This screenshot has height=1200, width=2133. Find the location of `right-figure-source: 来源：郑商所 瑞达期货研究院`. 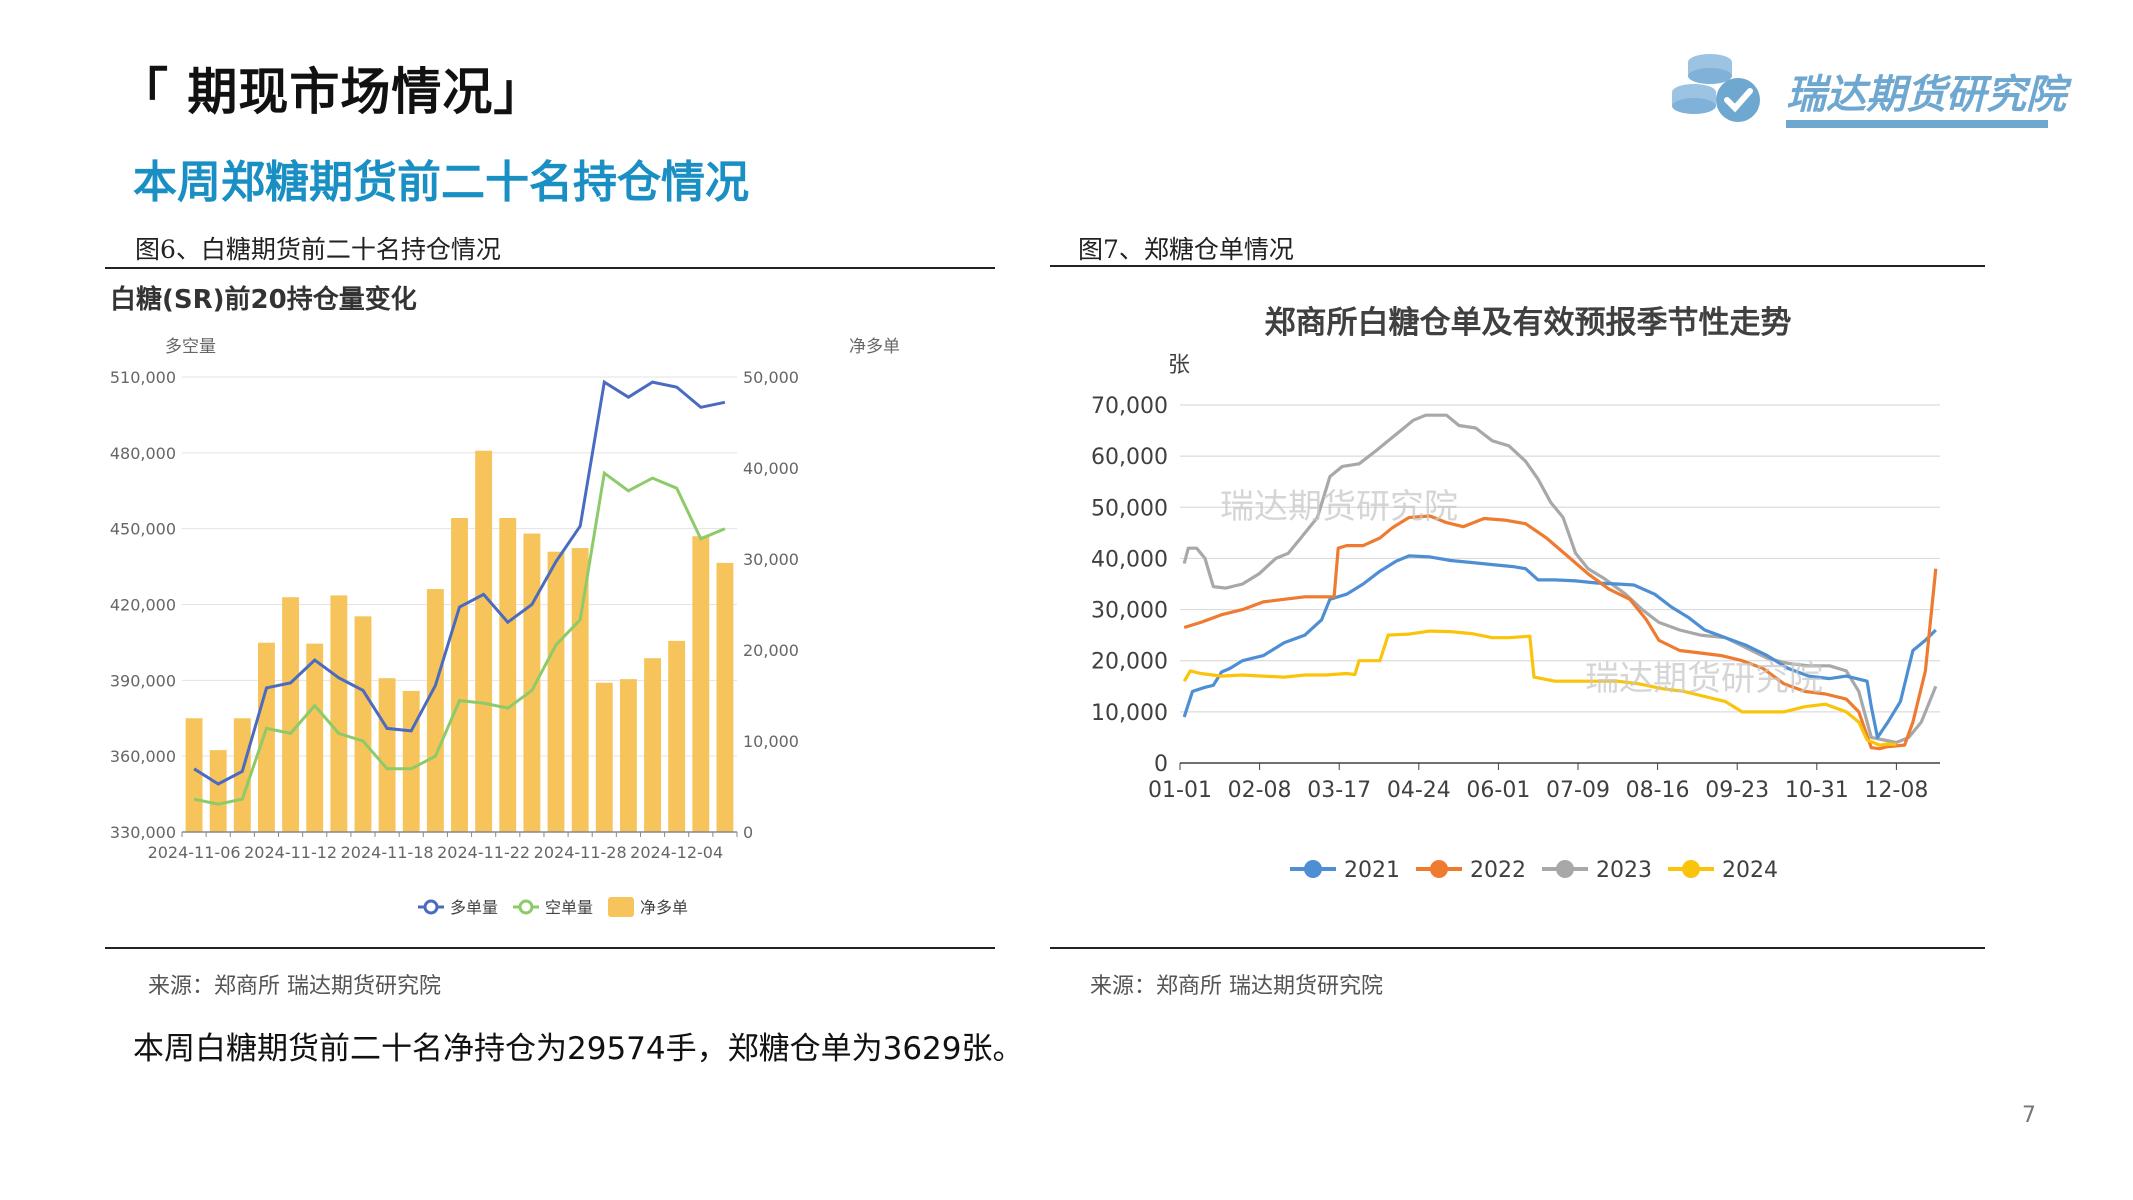

right-figure-source: 来源：郑商所 瑞达期货研究院 is located at coordinates (1236, 986).